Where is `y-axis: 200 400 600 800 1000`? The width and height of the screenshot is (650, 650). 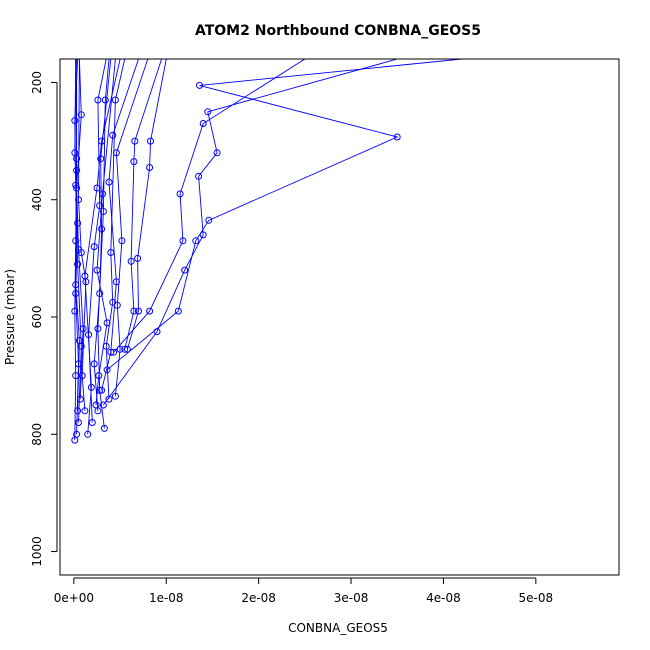 y-axis: 200 400 600 800 1000 is located at coordinates (44, 319).